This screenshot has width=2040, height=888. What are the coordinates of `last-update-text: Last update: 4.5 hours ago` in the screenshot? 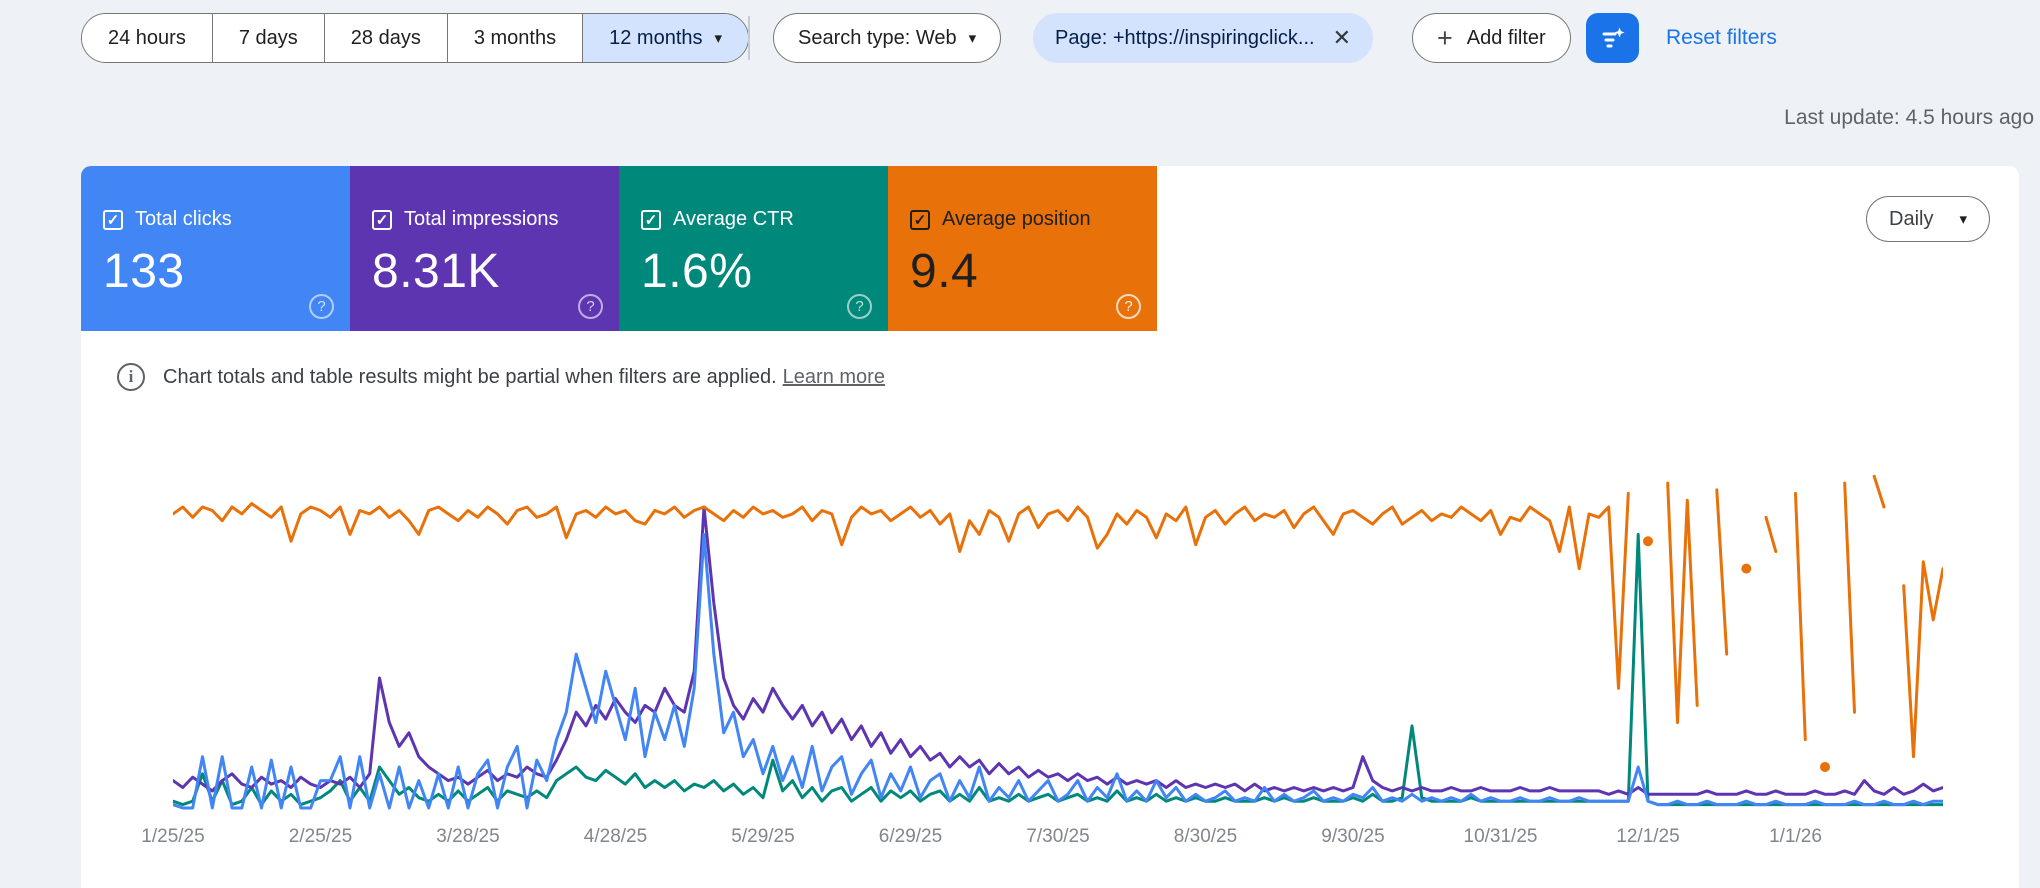 It's located at (1909, 117).